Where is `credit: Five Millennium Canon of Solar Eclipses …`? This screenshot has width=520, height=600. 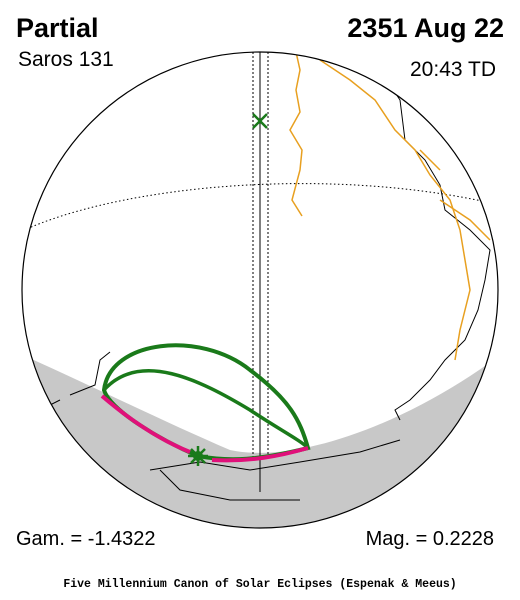
credit: Five Millennium Canon of Solar Eclipses … is located at coordinates (259, 584).